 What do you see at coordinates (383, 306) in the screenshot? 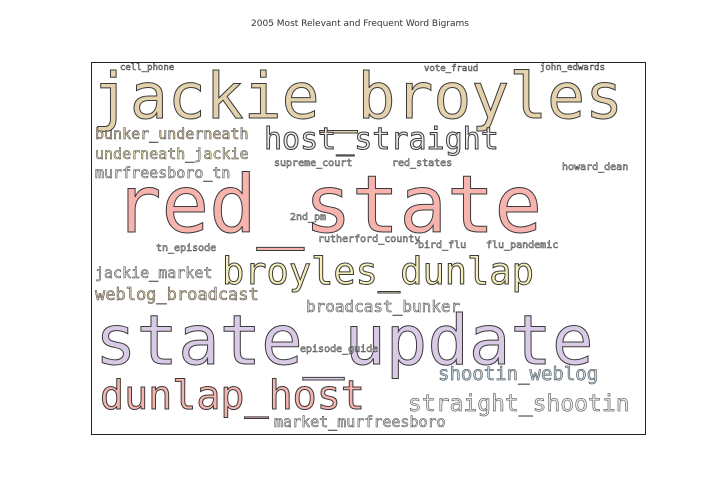
I see `word-broadcast-bunker: broadcast_bunker` at bounding box center [383, 306].